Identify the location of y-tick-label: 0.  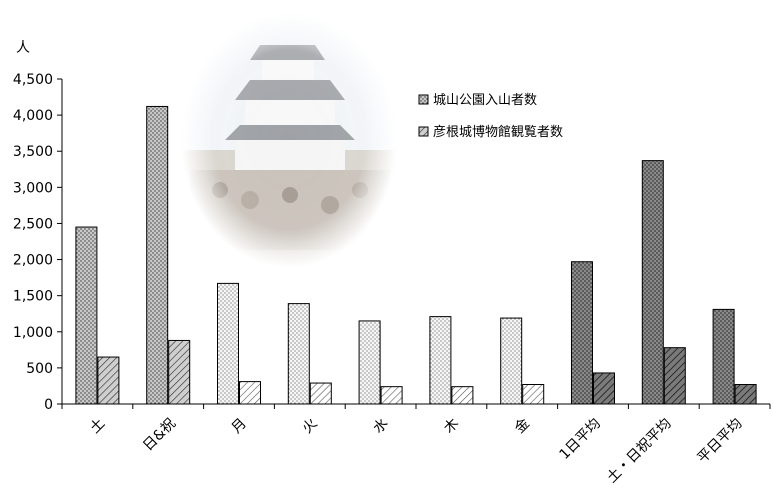
(48, 405).